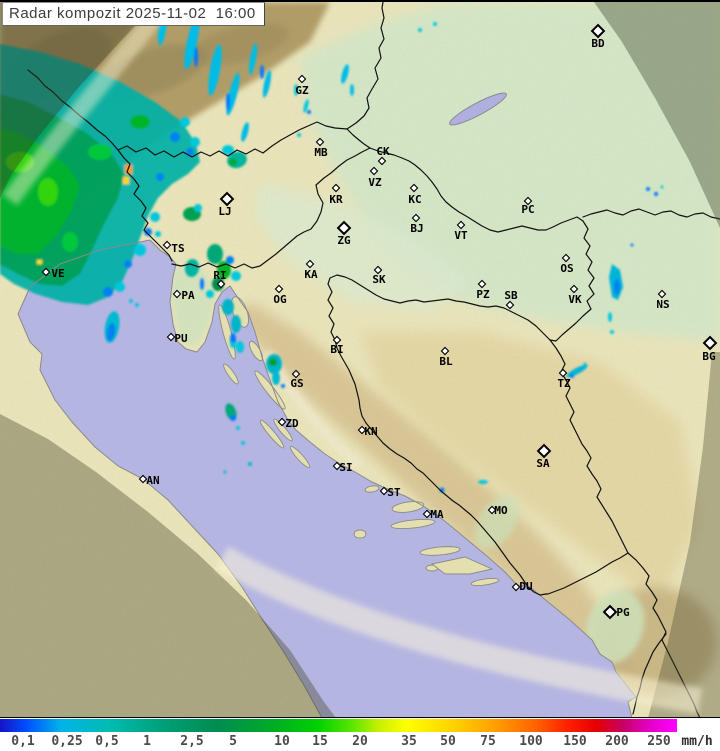  What do you see at coordinates (587, 573) in the screenshot?
I see `border-bosnia-montenegro` at bounding box center [587, 573].